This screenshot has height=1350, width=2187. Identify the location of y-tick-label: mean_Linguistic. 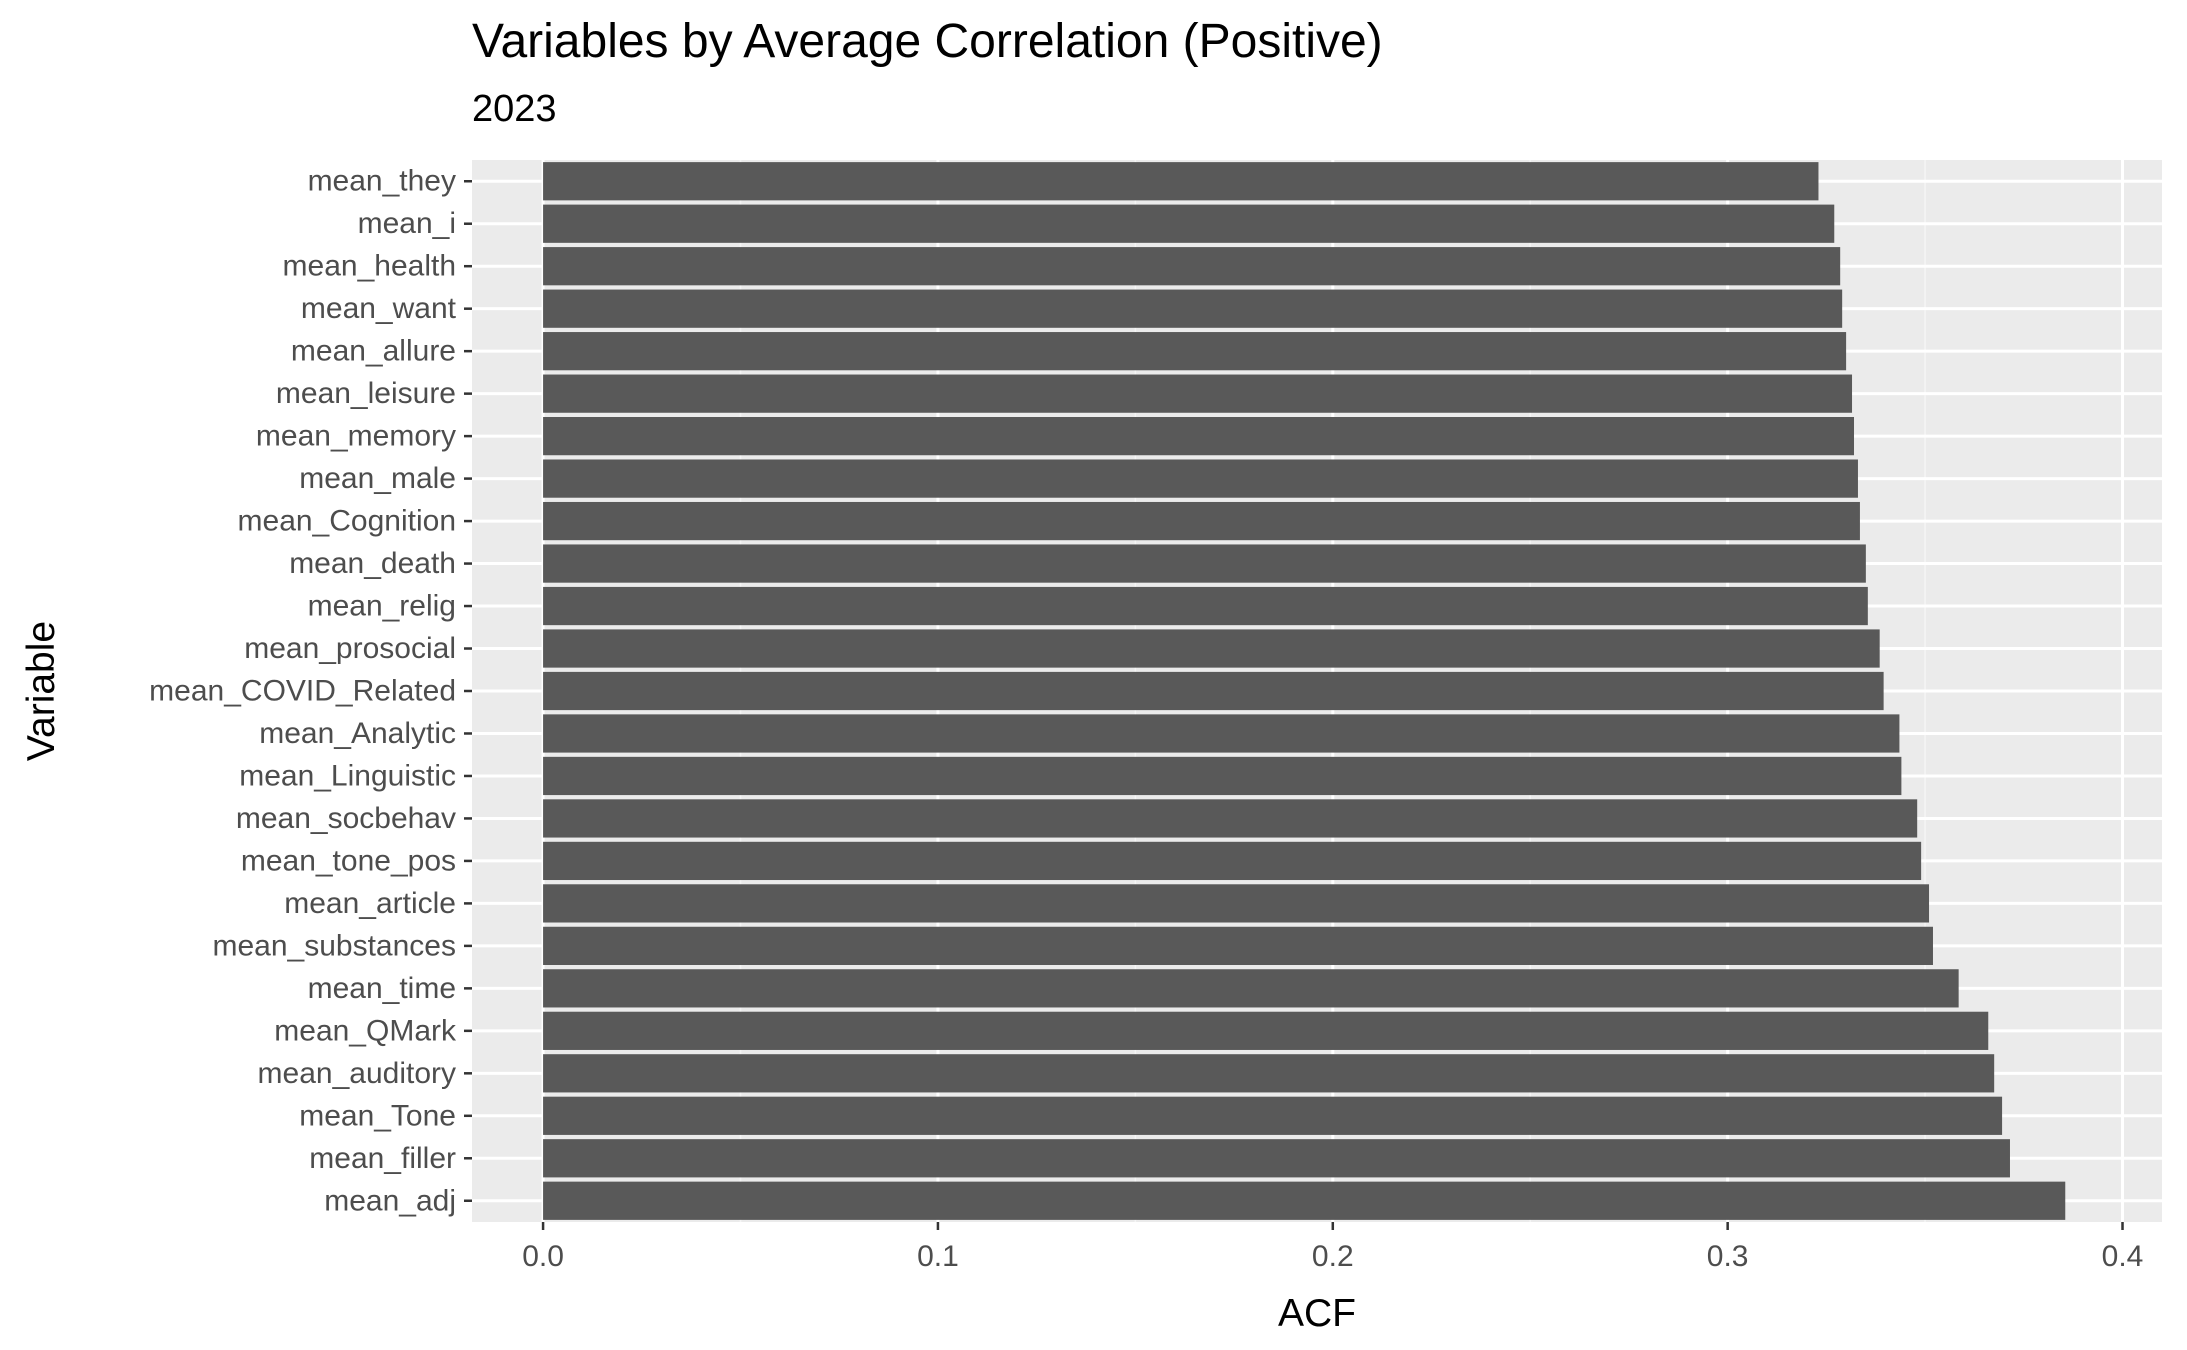
(347, 775).